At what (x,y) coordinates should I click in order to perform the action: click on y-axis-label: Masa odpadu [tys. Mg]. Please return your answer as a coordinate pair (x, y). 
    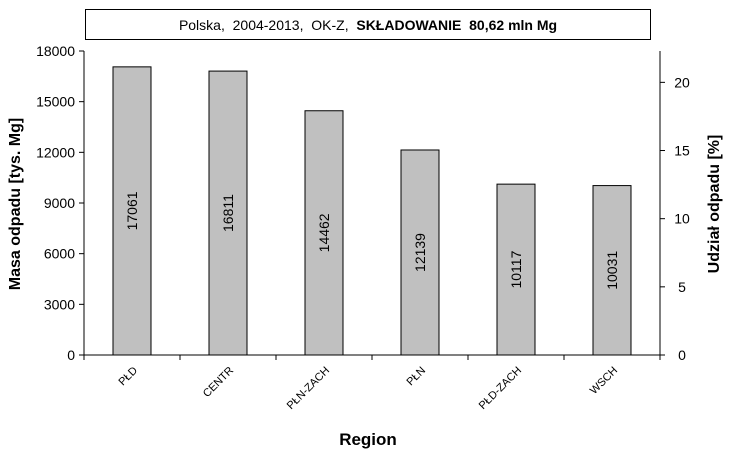
    Looking at the image, I should click on (15, 204).